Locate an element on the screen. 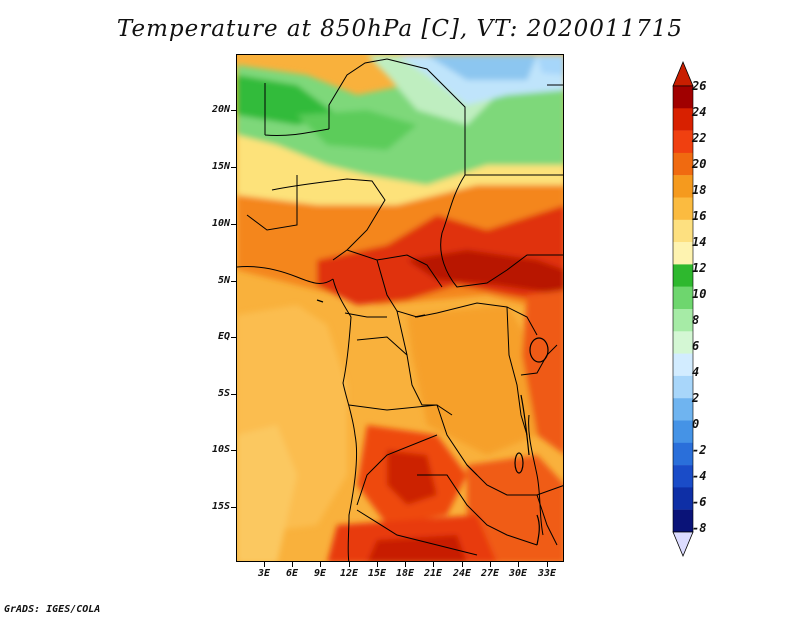 The image size is (800, 618). lon-label-27e: 27E is located at coordinates (490, 573).